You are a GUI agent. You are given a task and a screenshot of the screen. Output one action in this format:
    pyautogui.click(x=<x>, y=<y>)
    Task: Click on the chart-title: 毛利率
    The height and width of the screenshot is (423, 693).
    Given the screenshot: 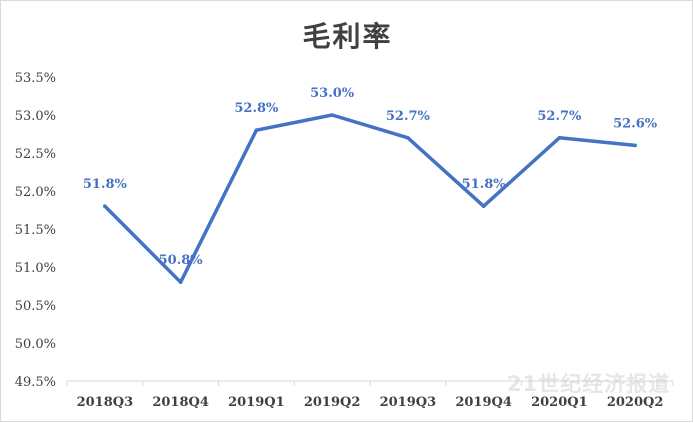 What is the action you would take?
    pyautogui.click(x=347, y=36)
    